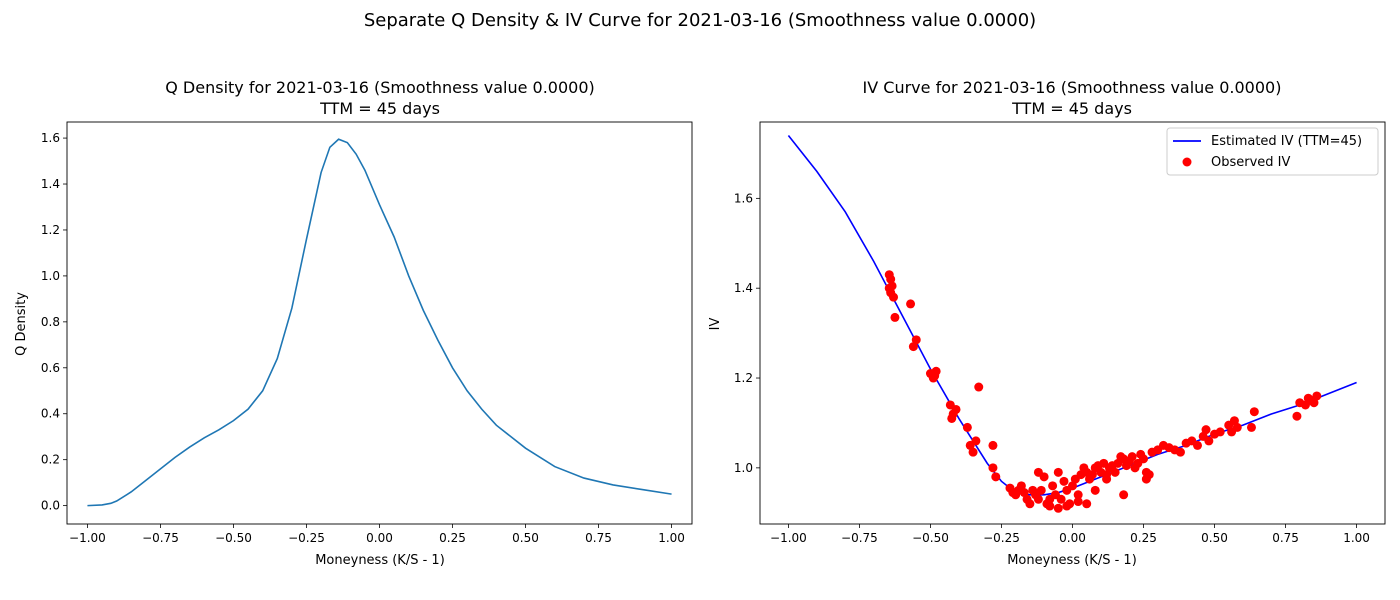  I want to click on iv-curve-x-tick-label: −1.00, so click(788, 538).